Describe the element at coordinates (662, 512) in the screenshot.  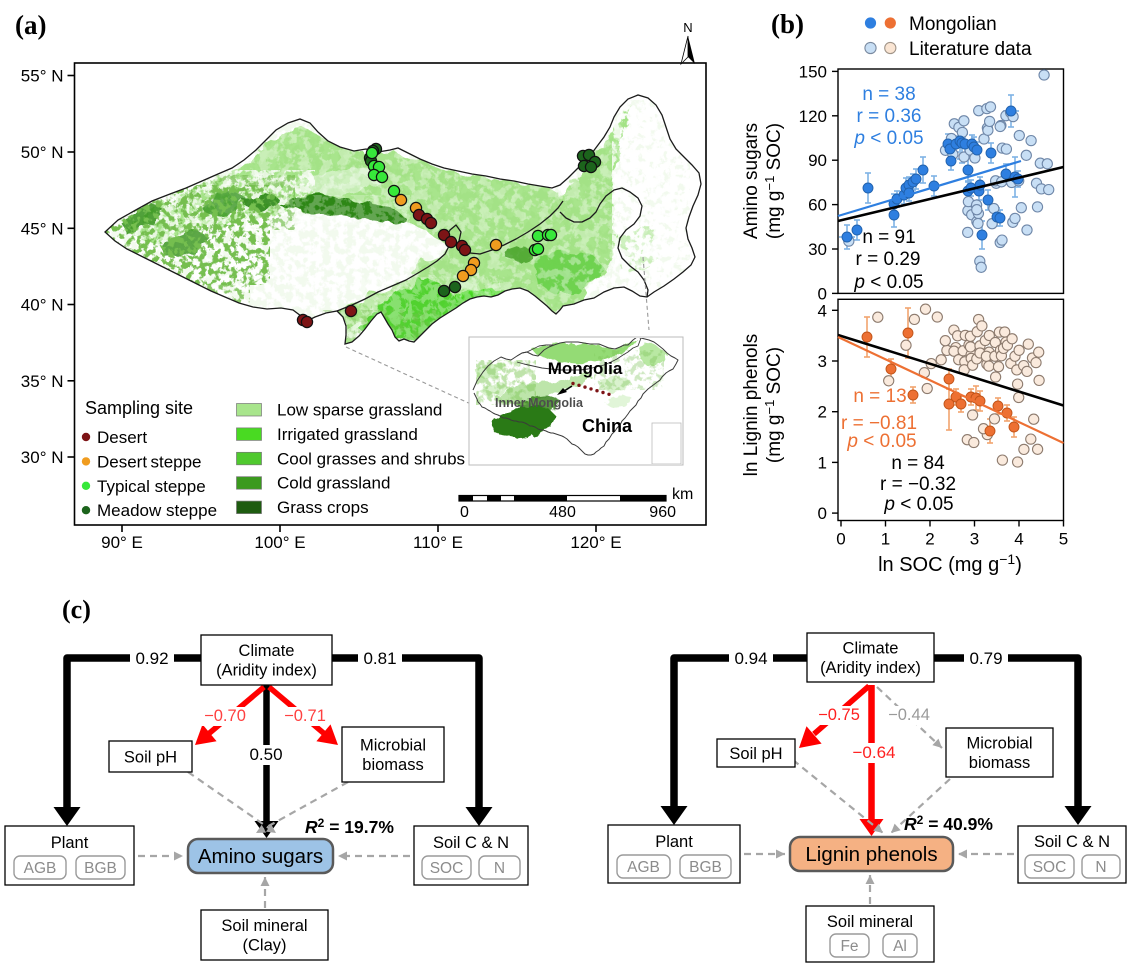
I see `svg-text: 960` at that location.